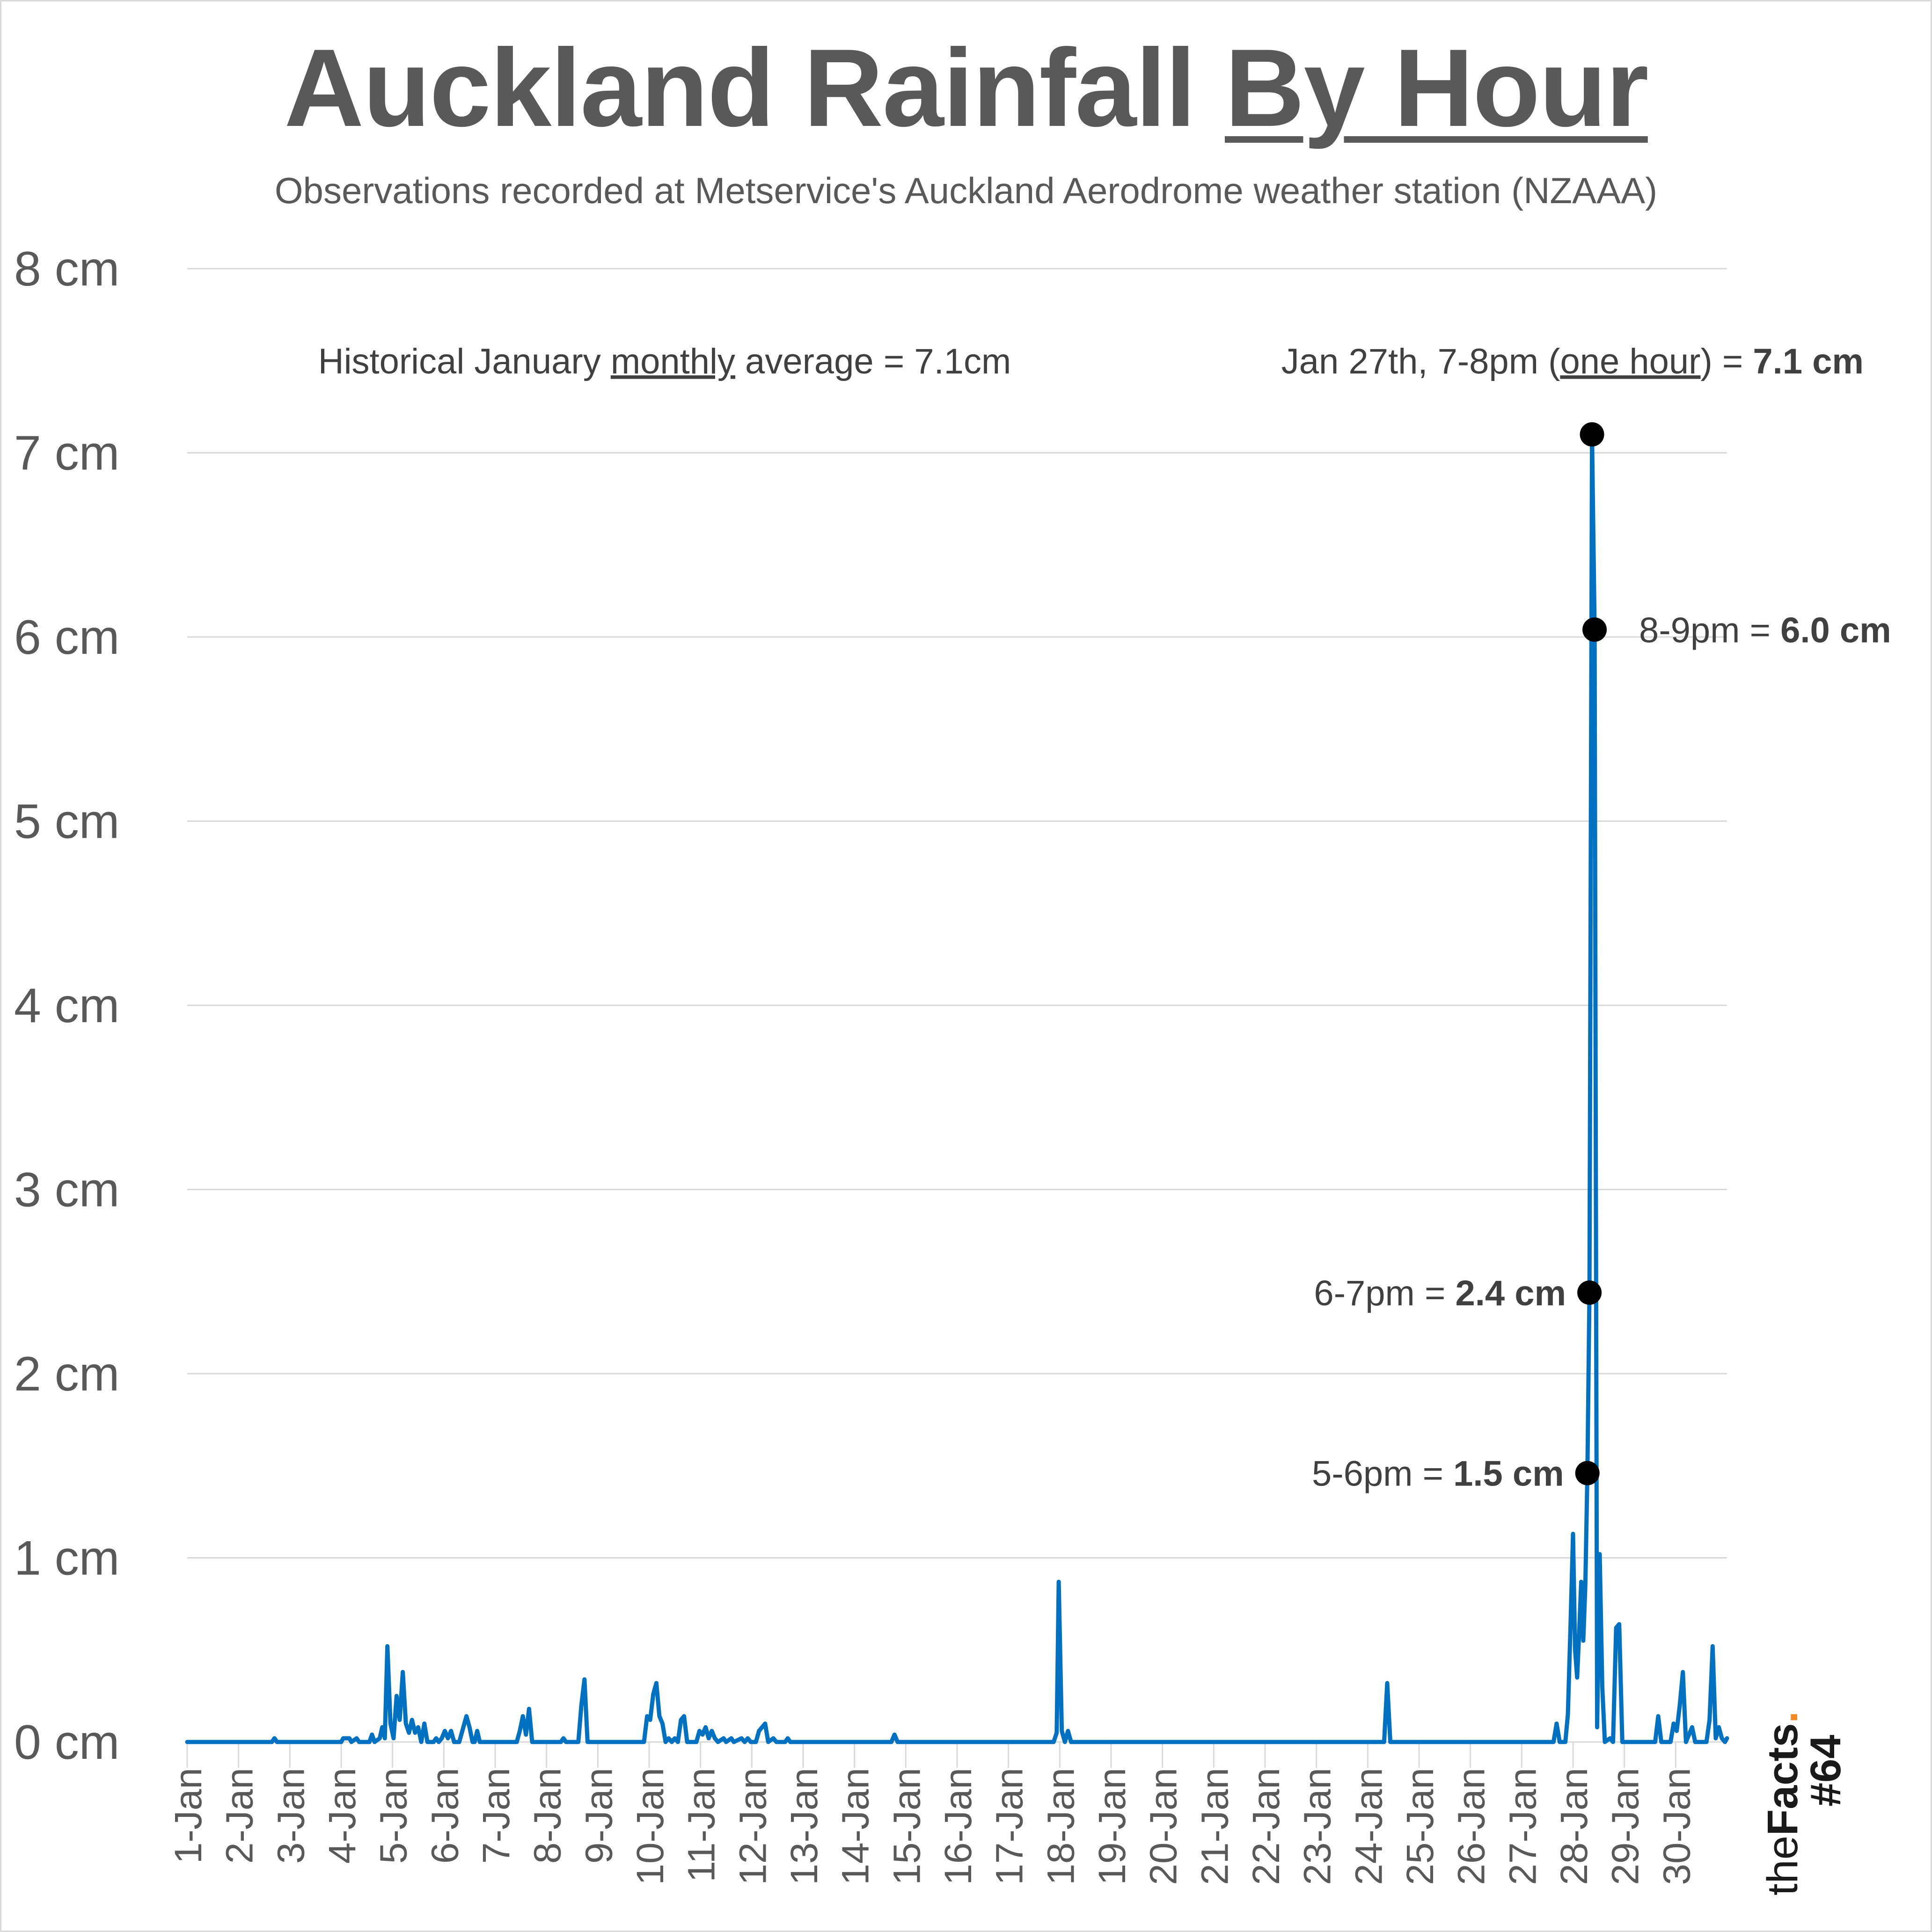 This screenshot has width=1932, height=1932. Describe the element at coordinates (1214, 1826) in the screenshot. I see `x-tick-label-21-Jan: 21-Jan` at that location.